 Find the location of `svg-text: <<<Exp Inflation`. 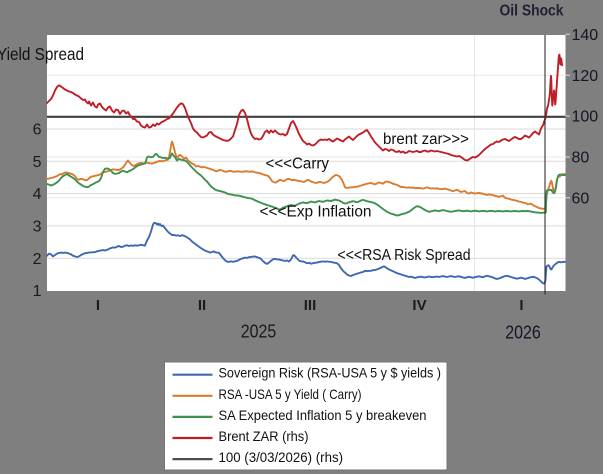

svg-text: <<<Exp Inflation is located at coordinates (316, 212).